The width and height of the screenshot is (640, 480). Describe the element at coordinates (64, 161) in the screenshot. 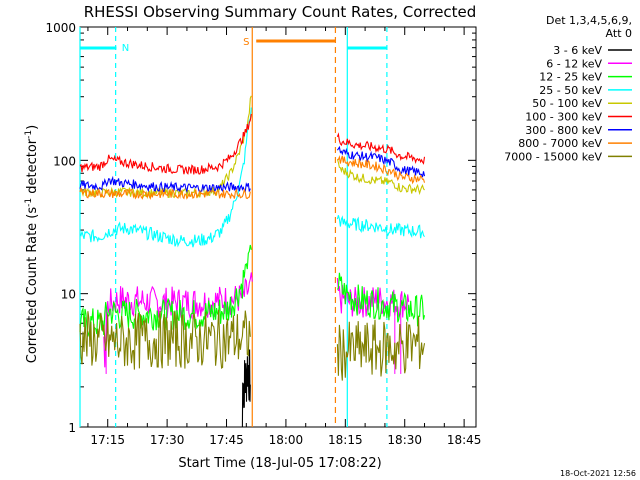

I see `y-tick-label: 100` at that location.